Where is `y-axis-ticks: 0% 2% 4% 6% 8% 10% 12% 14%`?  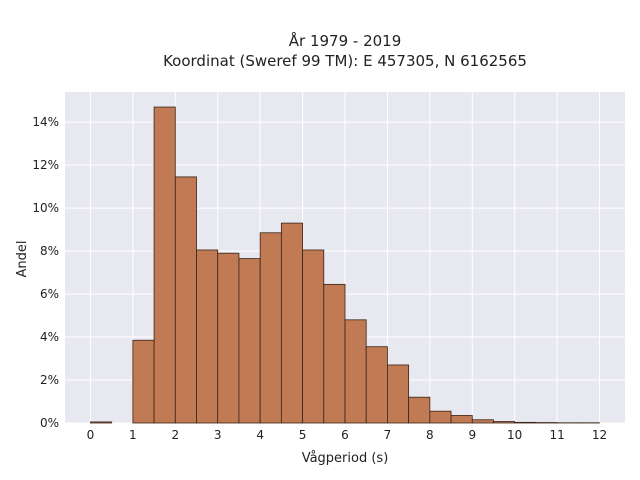 y-axis-ticks: 0% 2% 4% 6% 8% 10% 12% 14% is located at coordinates (45, 272).